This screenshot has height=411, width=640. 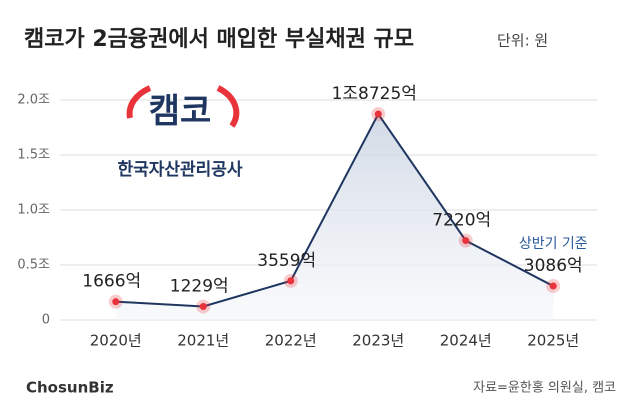 What do you see at coordinates (522, 41) in the screenshot?
I see `unit-label: 단위: 원` at bounding box center [522, 41].